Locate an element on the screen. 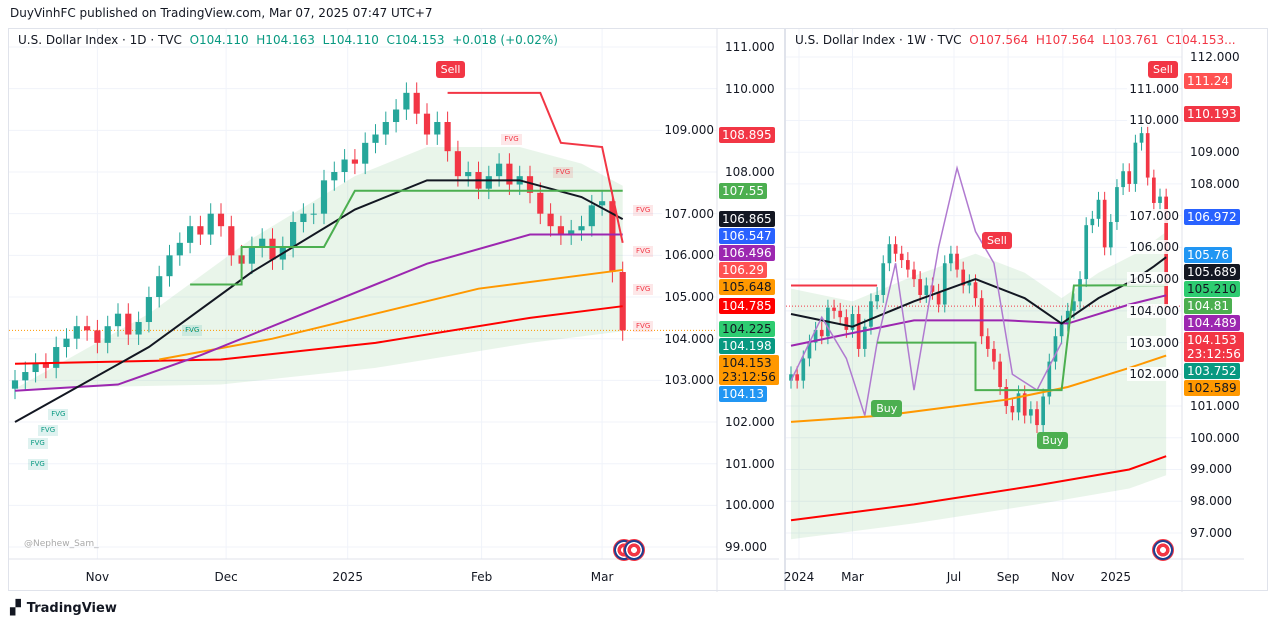  price-badge-value: 104.13 is located at coordinates (743, 394).